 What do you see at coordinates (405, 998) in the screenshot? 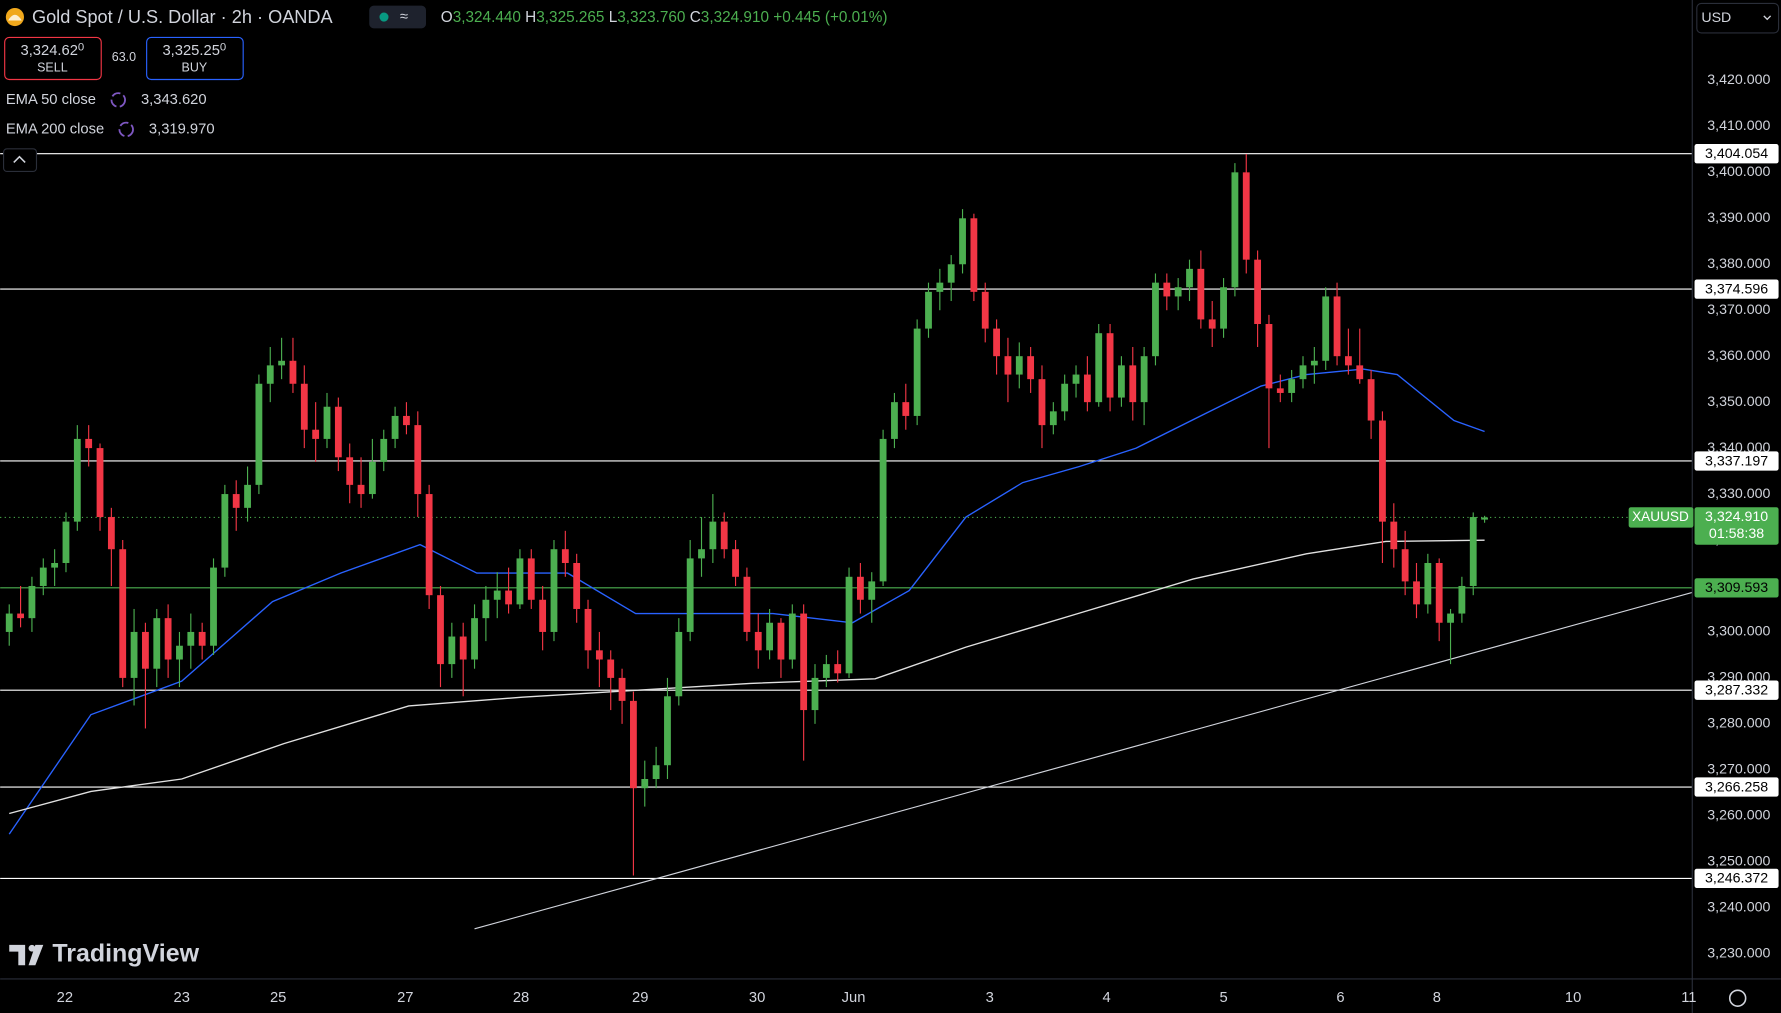
I see `x-tick-label: 27` at bounding box center [405, 998].